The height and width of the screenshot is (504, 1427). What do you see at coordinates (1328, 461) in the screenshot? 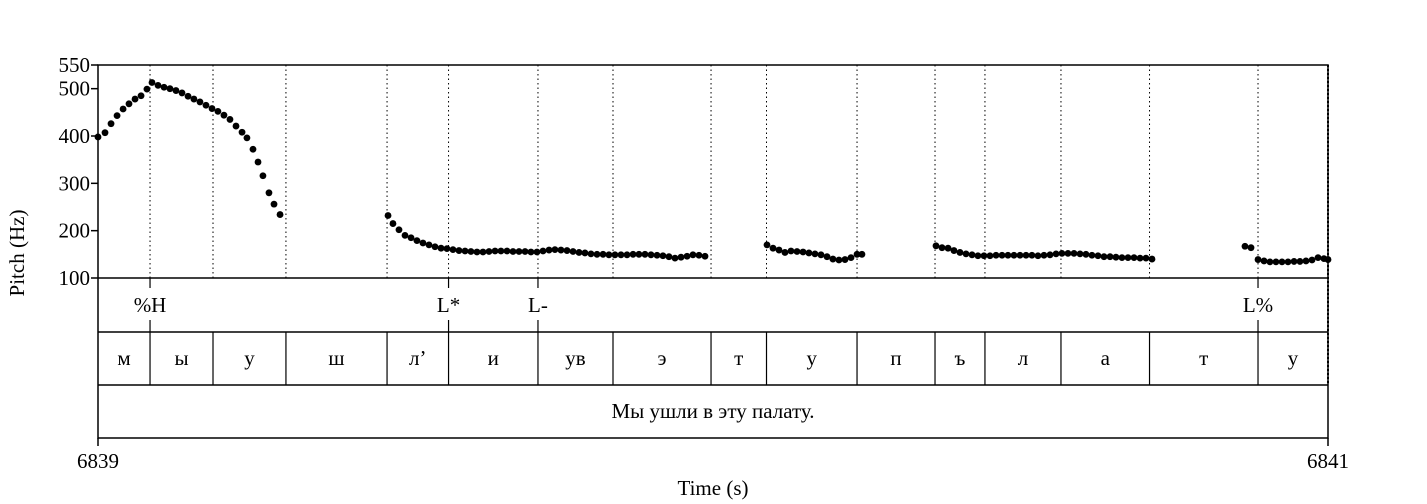
I see `x-tick-label-end: 6841` at bounding box center [1328, 461].